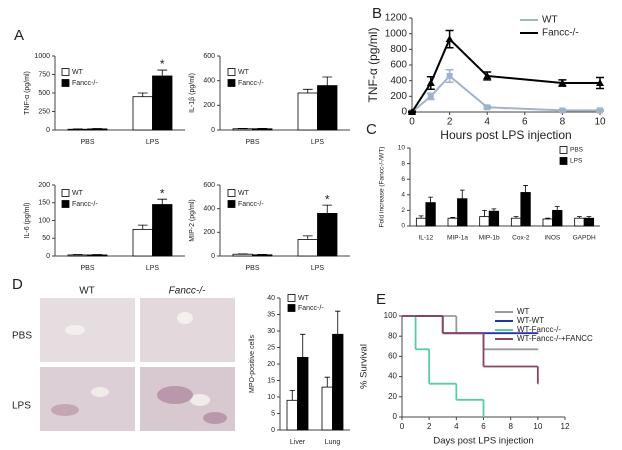  What do you see at coordinates (252, 364) in the screenshot?
I see `y-axis-label: MPO-positive cells` at bounding box center [252, 364].